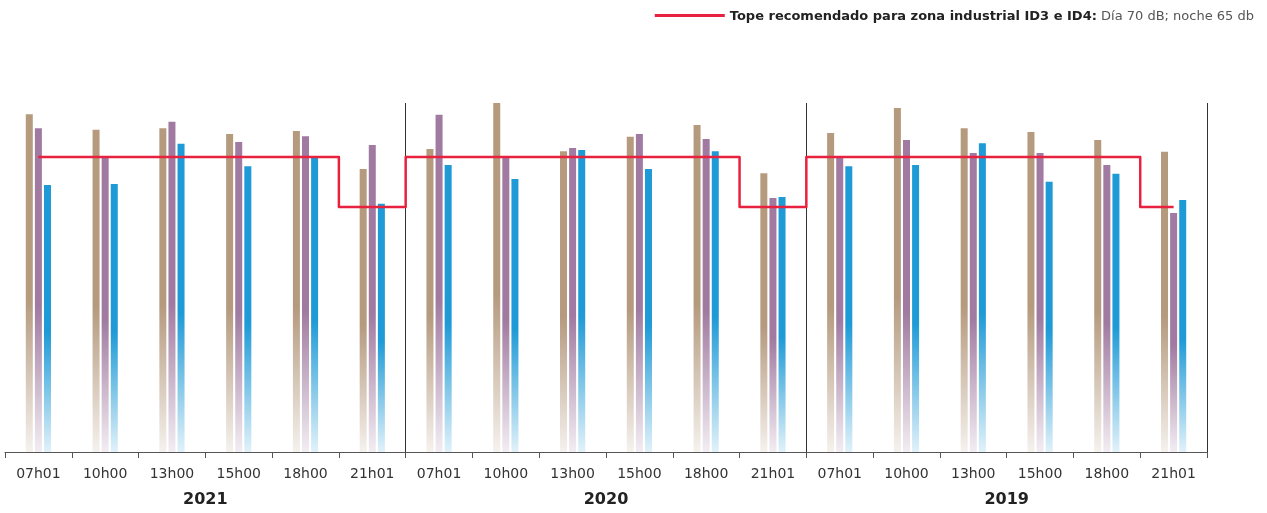  I want to click on text: 2021, so click(205, 498).